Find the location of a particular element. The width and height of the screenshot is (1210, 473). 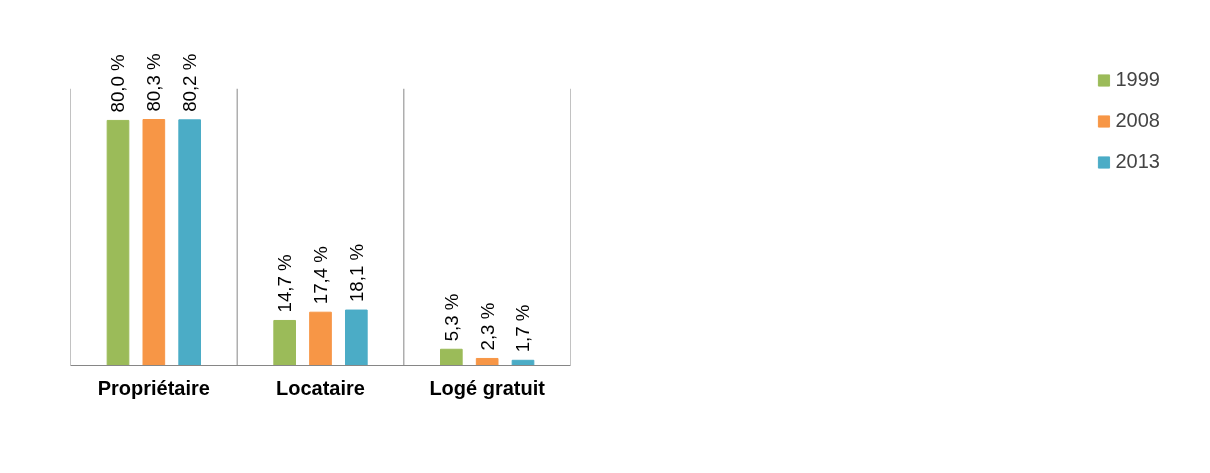

x-tick-label: Logé gratuit is located at coordinates (487, 387).